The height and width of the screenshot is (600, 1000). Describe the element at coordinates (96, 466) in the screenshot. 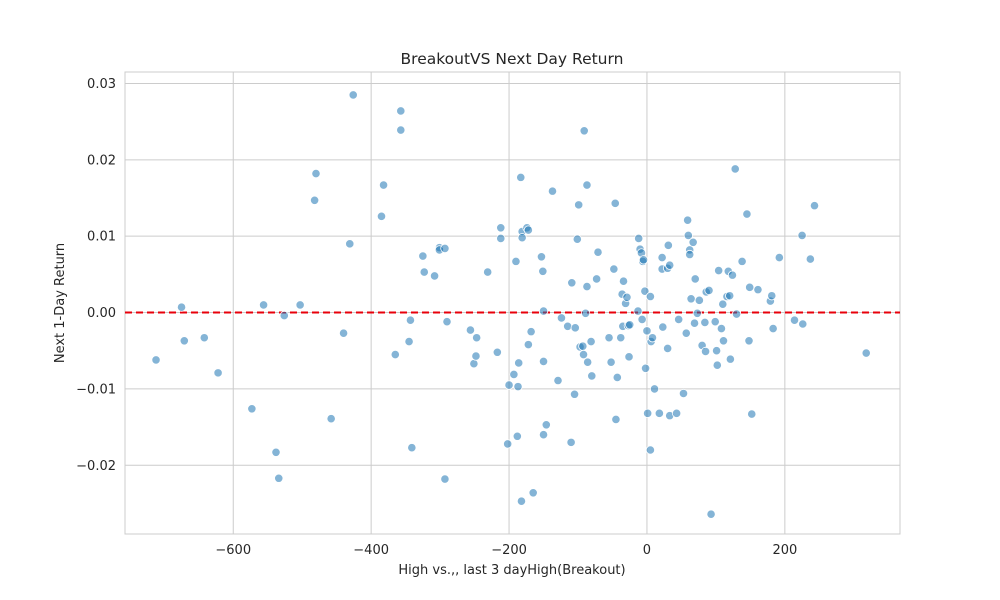

I see `y-tick-label: −0.02` at that location.